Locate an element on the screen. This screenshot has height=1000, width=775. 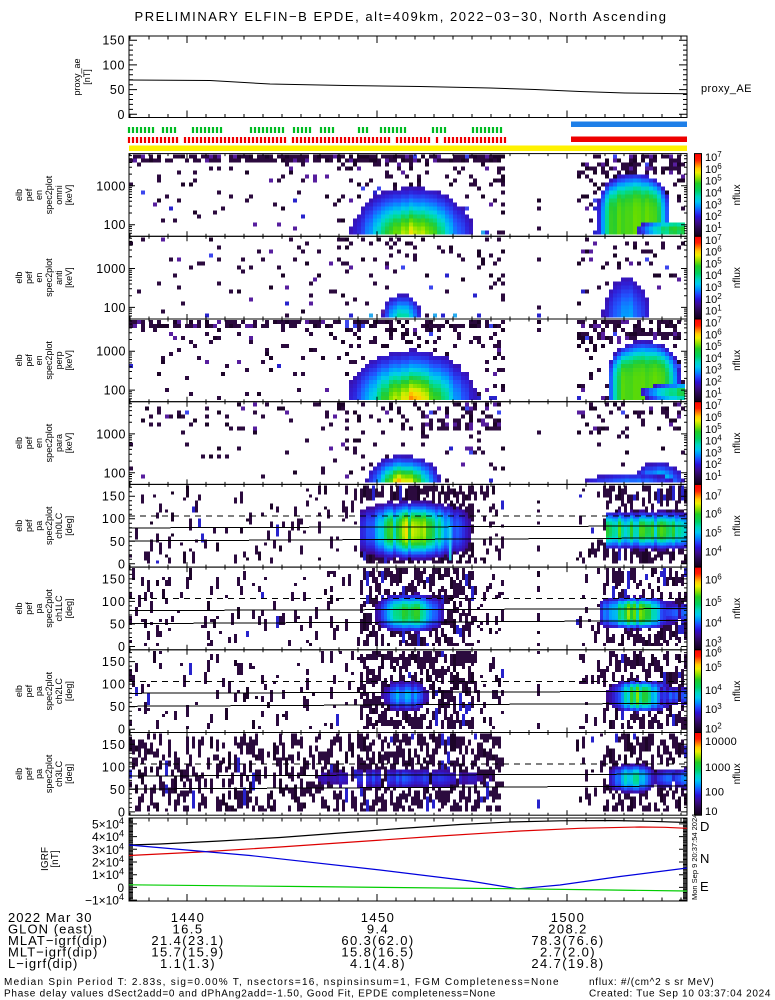
svg-text:Created: Tue Sep 10 03:37:04 2: Created: Tue Sep 10 03:37:04 2024 is located at coordinates (680, 994).